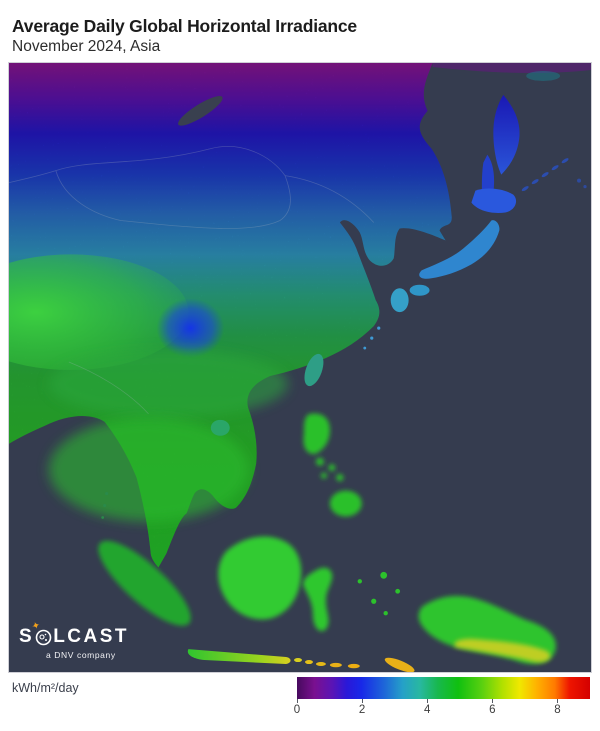 Image resolution: width=600 pixels, height=731 pixels. I want to click on tick-label: 8, so click(557, 710).